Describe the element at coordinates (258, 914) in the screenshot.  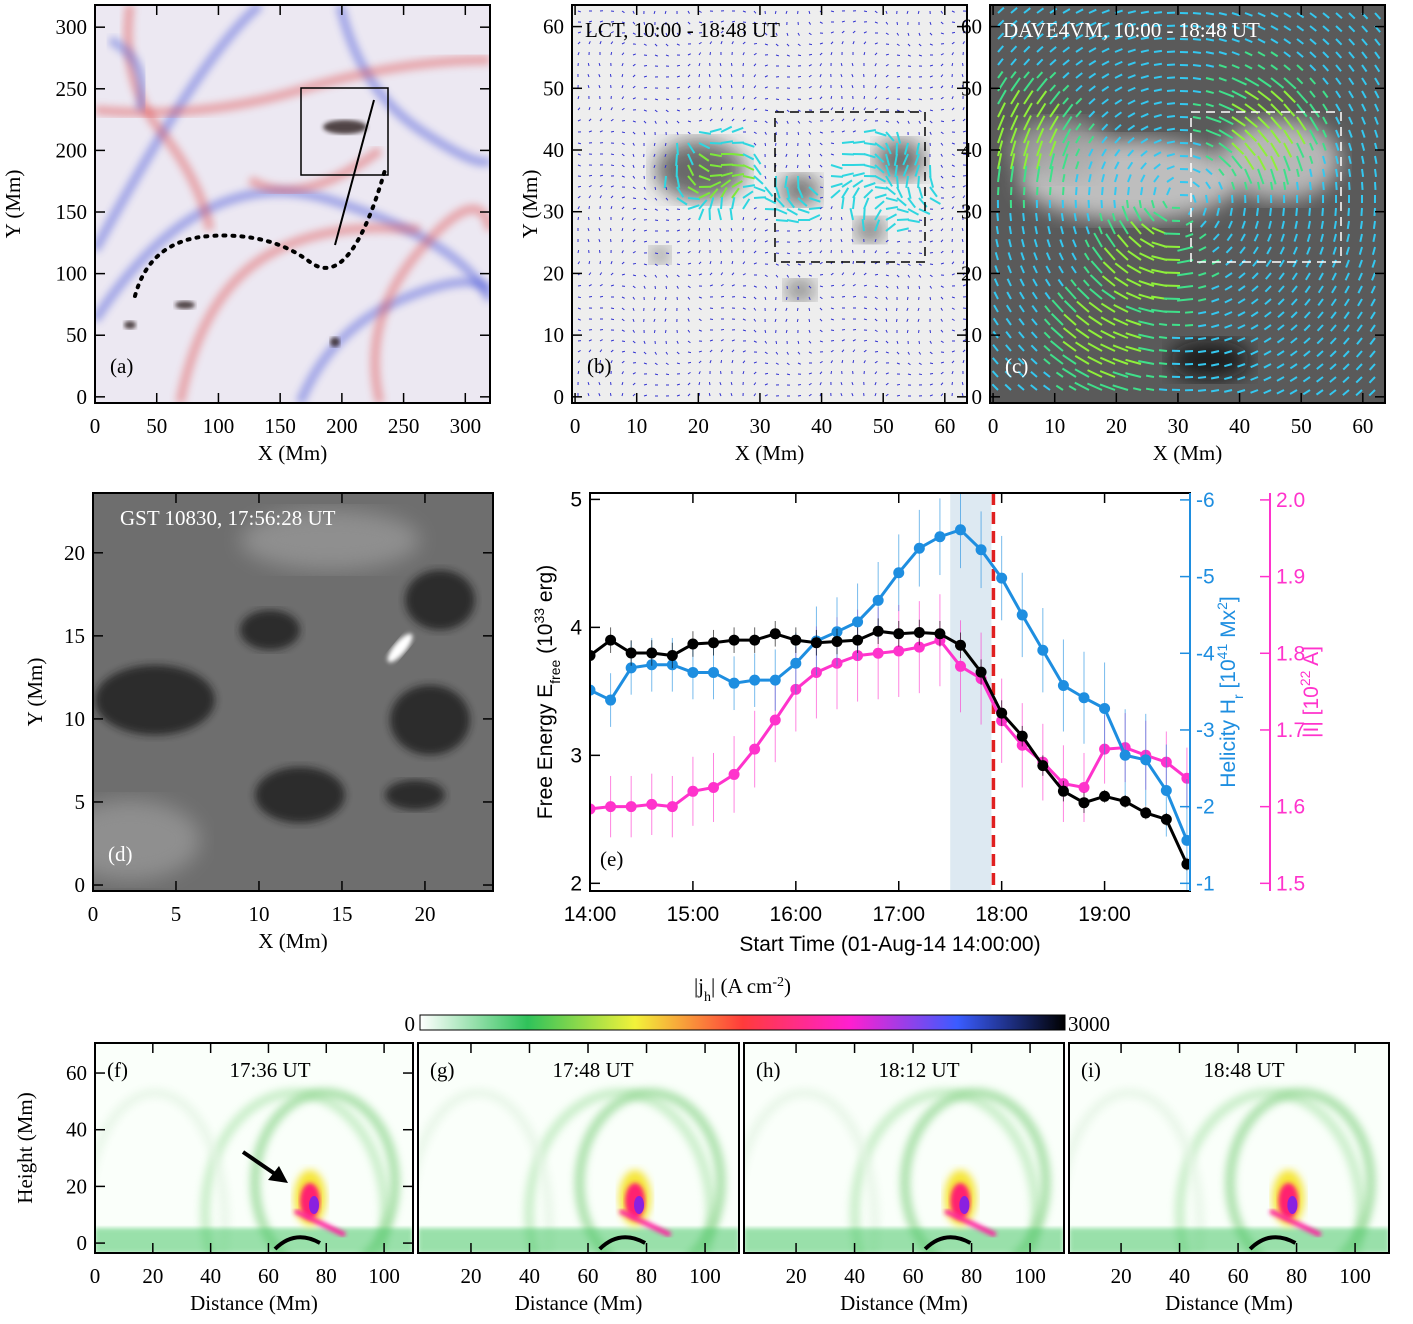
I see `x-tick-label: 10` at that location.